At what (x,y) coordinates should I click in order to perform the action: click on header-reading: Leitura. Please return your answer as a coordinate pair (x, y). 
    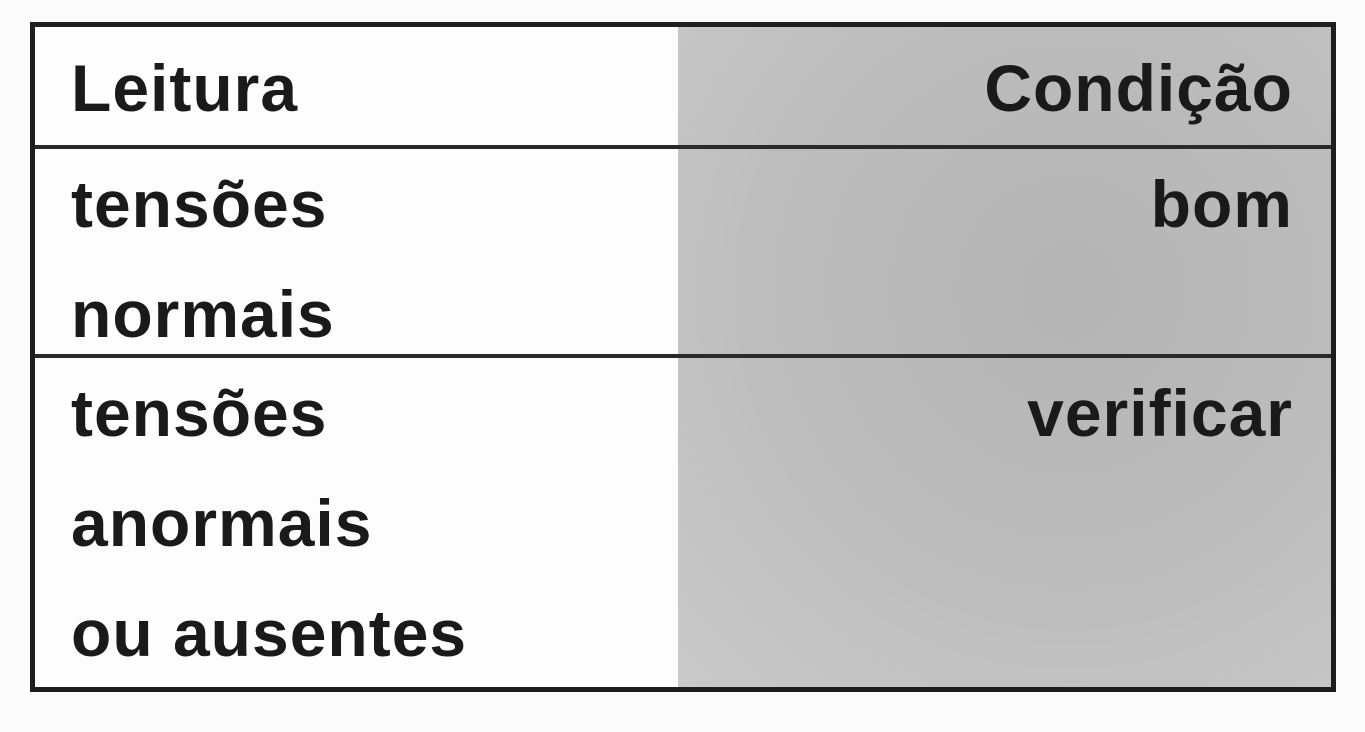
    Looking at the image, I should click on (185, 88).